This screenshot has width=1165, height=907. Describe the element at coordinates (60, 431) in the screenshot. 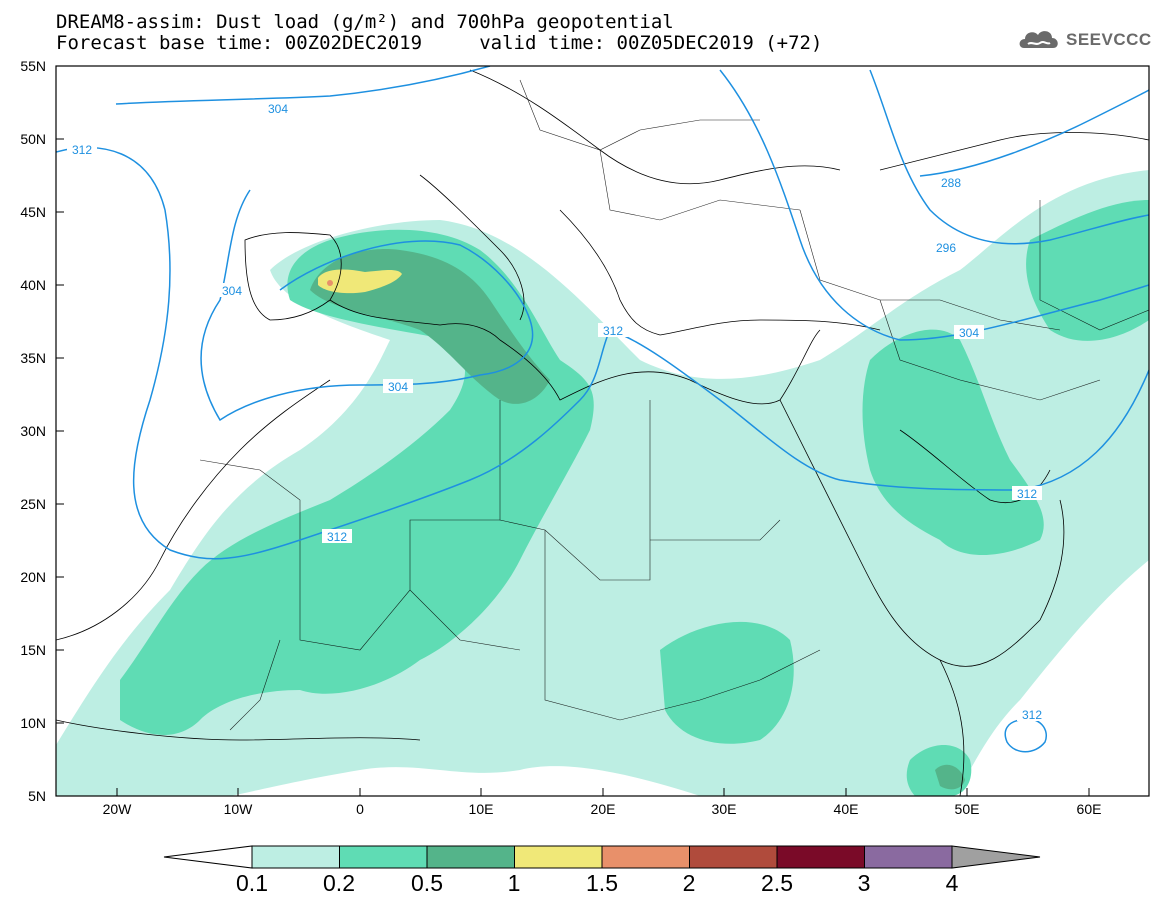

I see `lat-ticks` at that location.